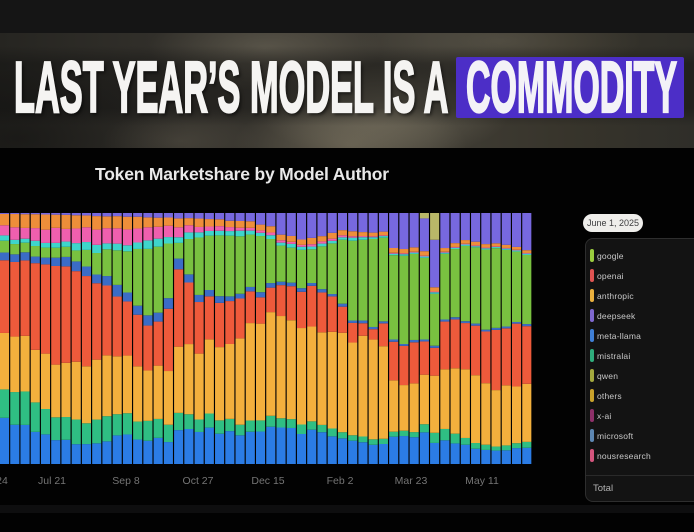 The height and width of the screenshot is (532, 694). What do you see at coordinates (482, 481) in the screenshot?
I see `svg-text: May 11` at bounding box center [482, 481].